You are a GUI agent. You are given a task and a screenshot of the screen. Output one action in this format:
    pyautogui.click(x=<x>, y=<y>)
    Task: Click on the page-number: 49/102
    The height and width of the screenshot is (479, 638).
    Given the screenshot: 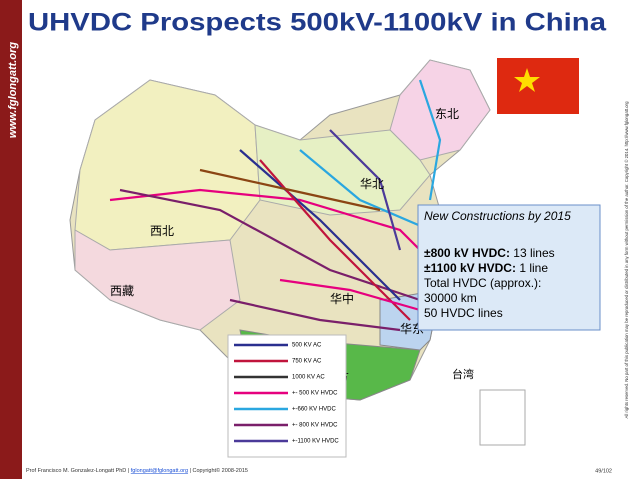 What is the action you would take?
    pyautogui.click(x=603, y=471)
    